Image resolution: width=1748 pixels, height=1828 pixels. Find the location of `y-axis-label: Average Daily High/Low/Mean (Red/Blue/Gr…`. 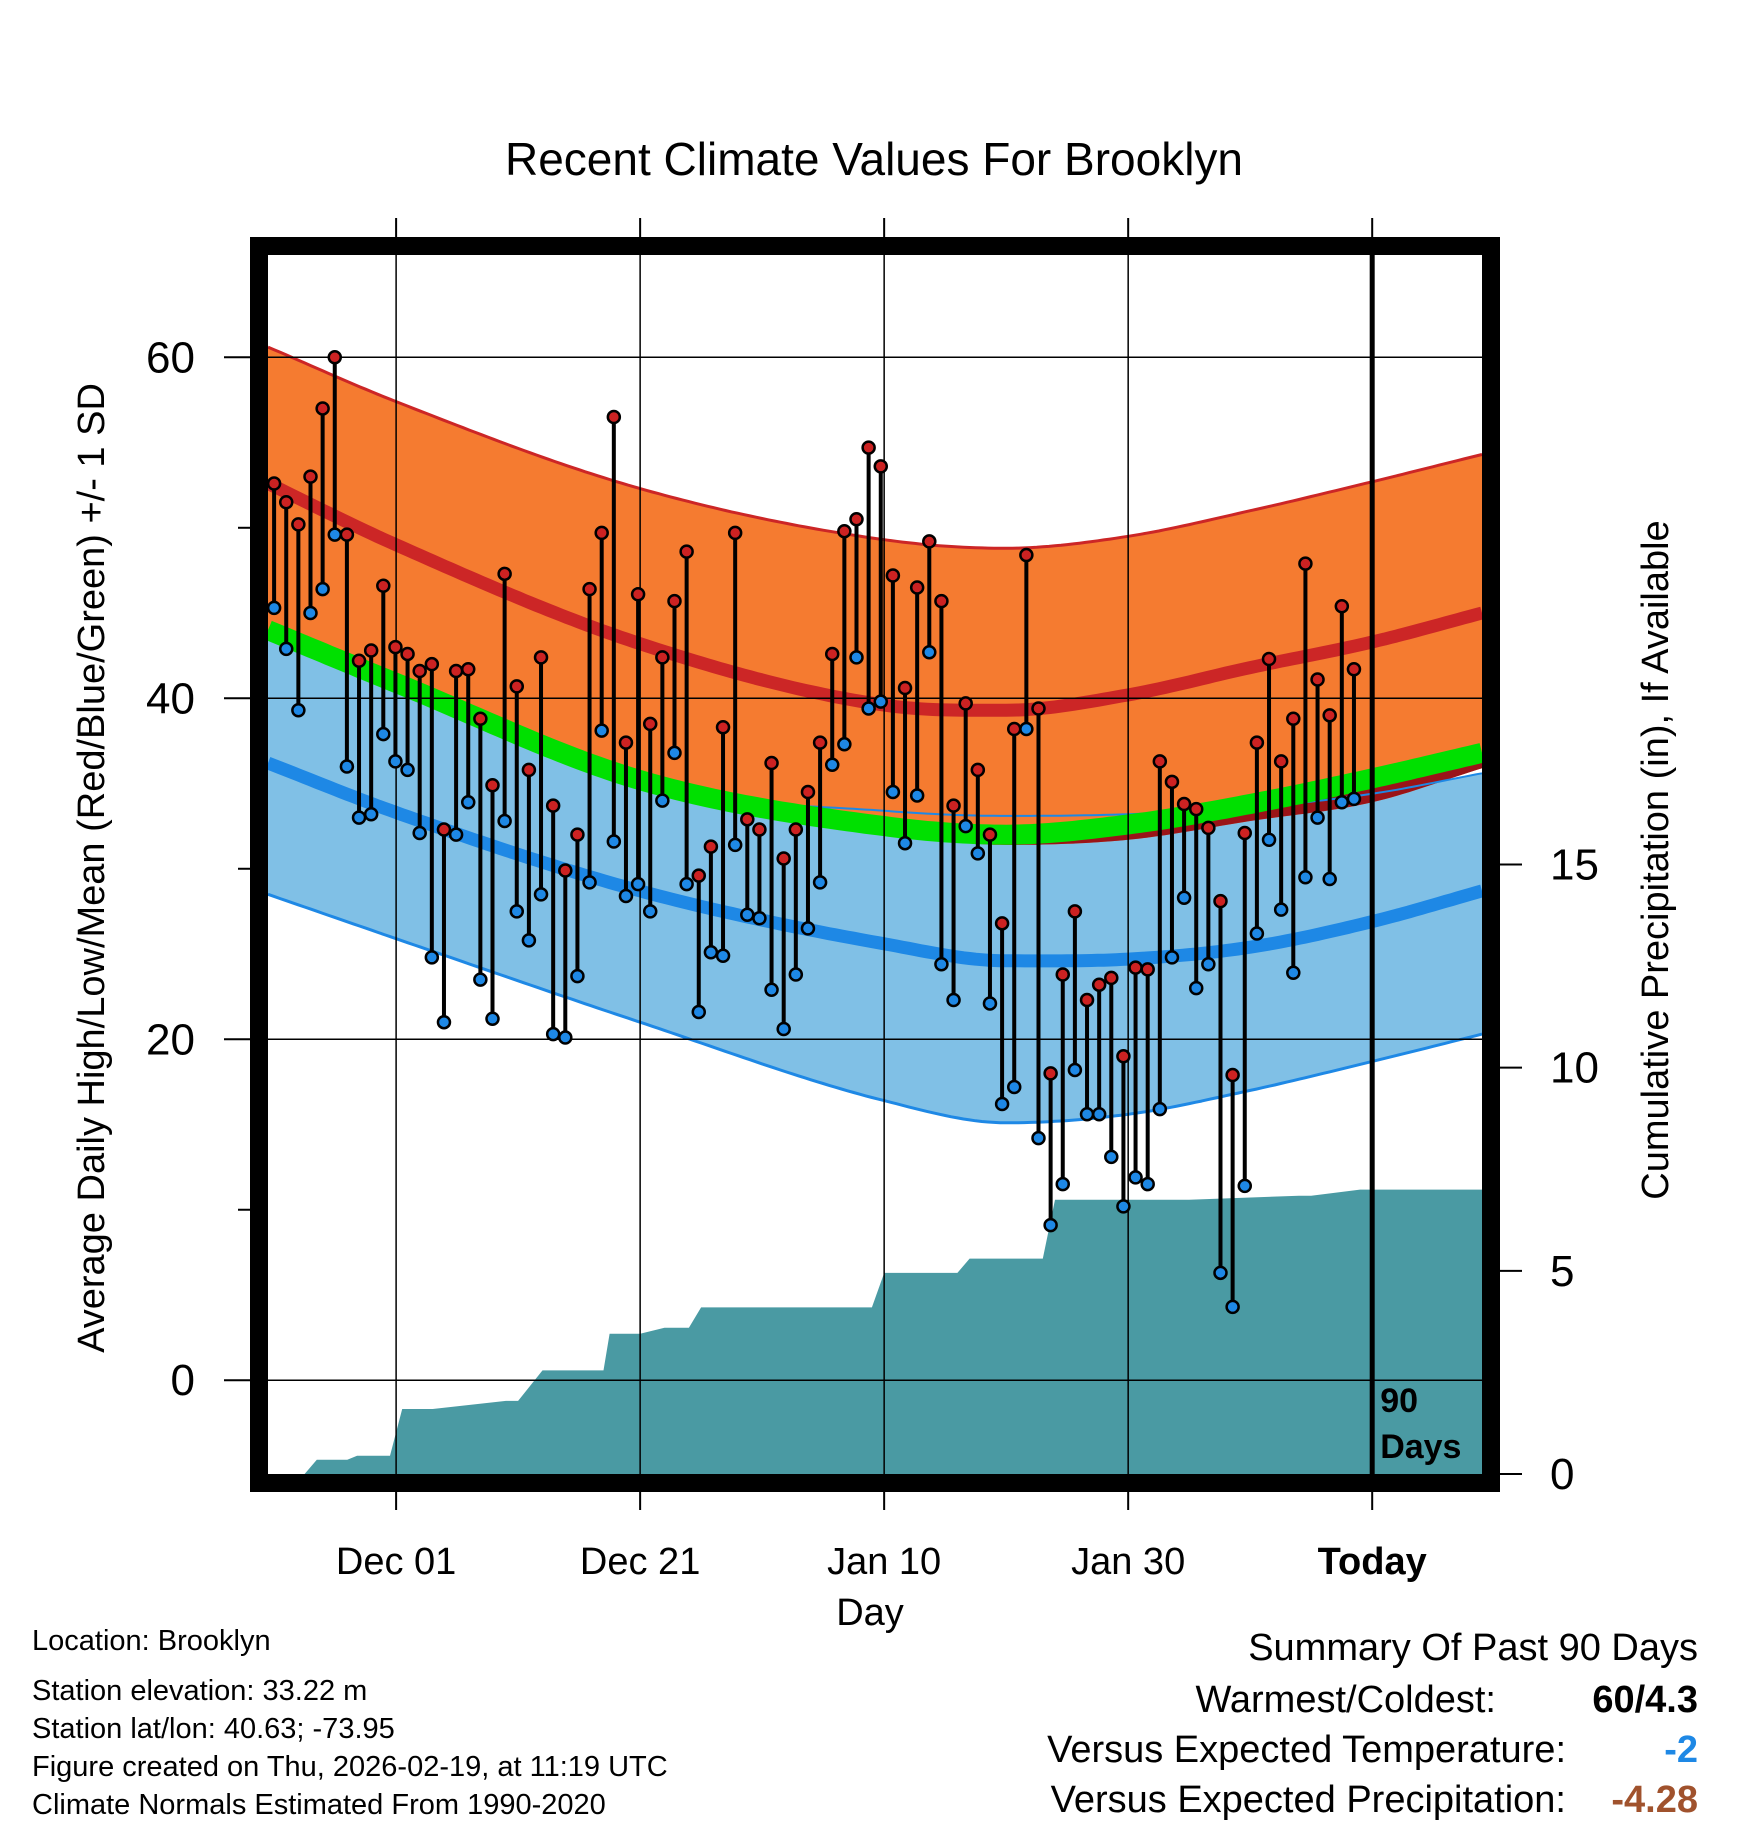

y-axis-label: Average Daily High/Low/Mean (Red/Blue/Gr… is located at coordinates (92, 868).